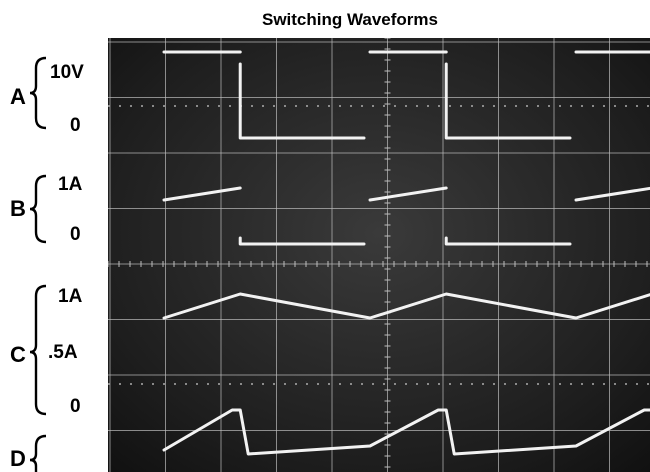 The width and height of the screenshot is (650, 472). Describe the element at coordinates (406, 432) in the screenshot. I see `channel-d-sawtooth` at that location.